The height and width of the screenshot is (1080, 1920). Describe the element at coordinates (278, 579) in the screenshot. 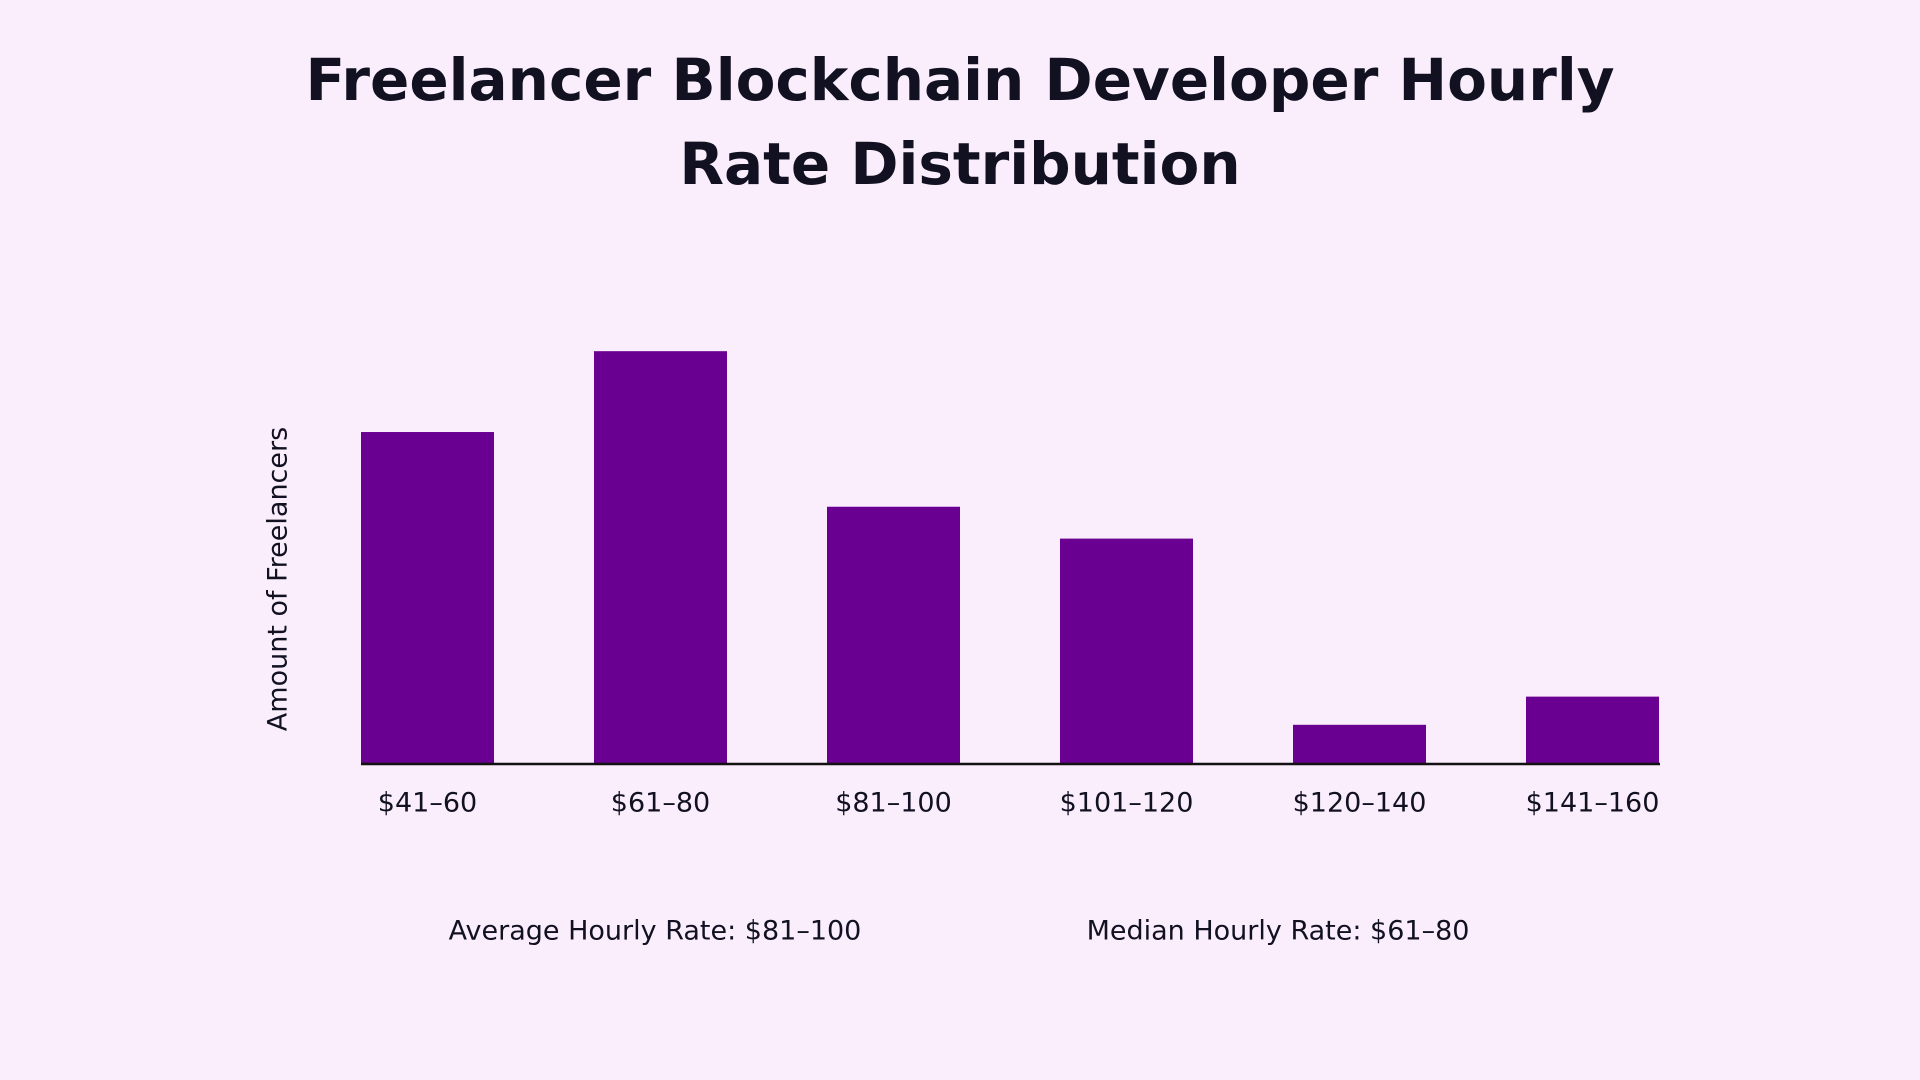

I see `y-axis-label: Amount of Freelancers` at that location.